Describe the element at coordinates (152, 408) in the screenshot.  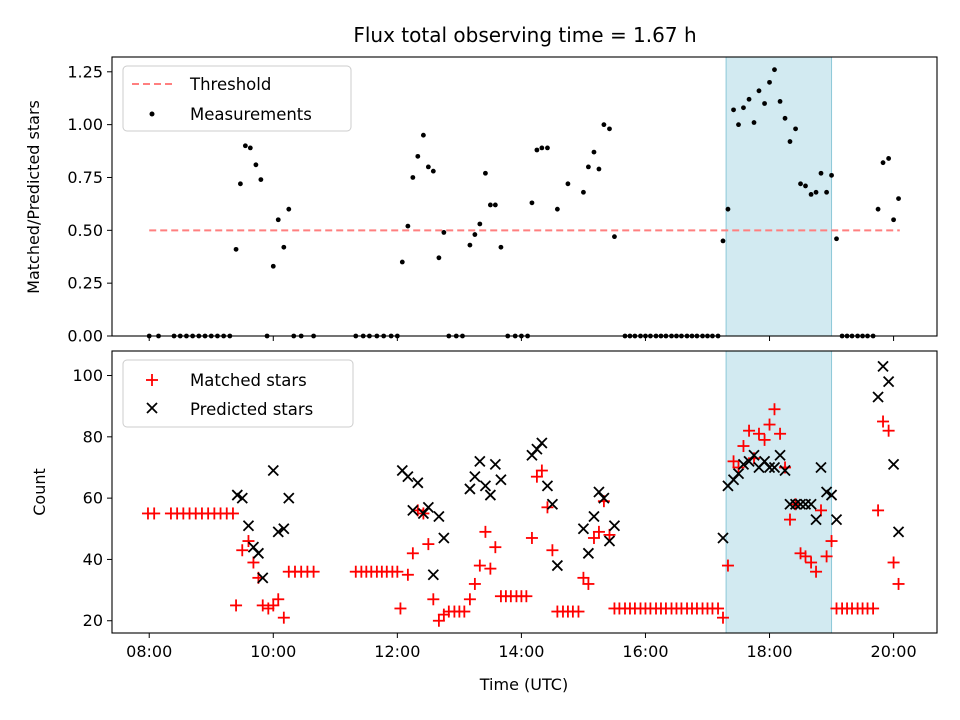
I see `legend-predicted-swatch` at that location.